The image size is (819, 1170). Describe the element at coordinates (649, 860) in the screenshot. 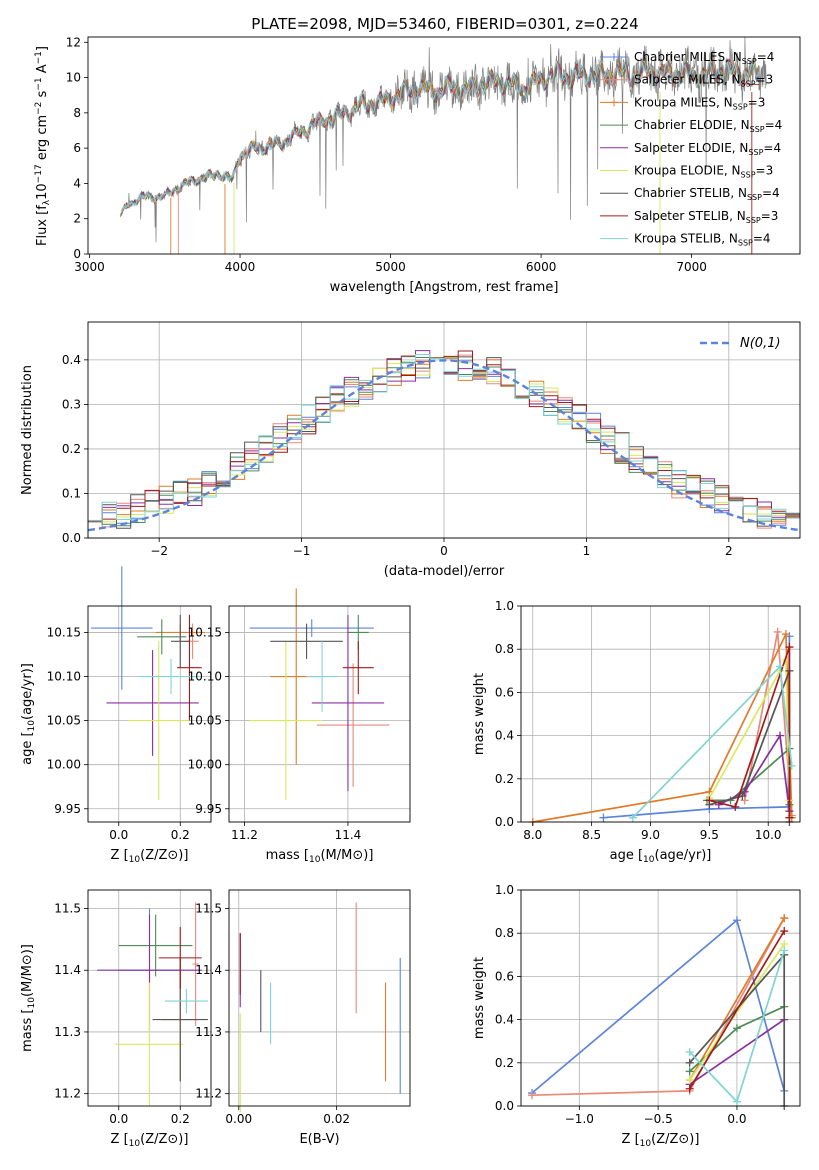

I see `massweight_vs_age-xlabel-part: 10` at that location.